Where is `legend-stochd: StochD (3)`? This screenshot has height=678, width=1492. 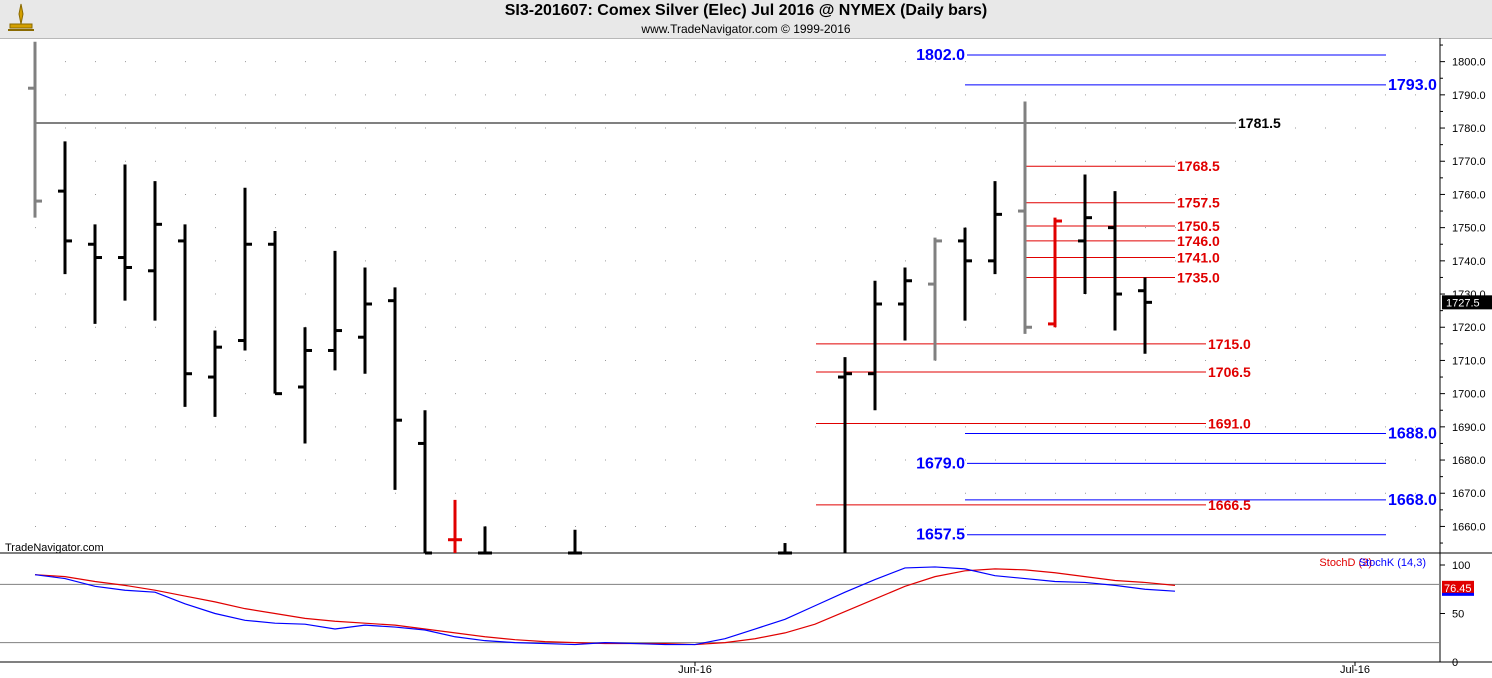 legend-stochd: StochD (3) is located at coordinates (1345, 563).